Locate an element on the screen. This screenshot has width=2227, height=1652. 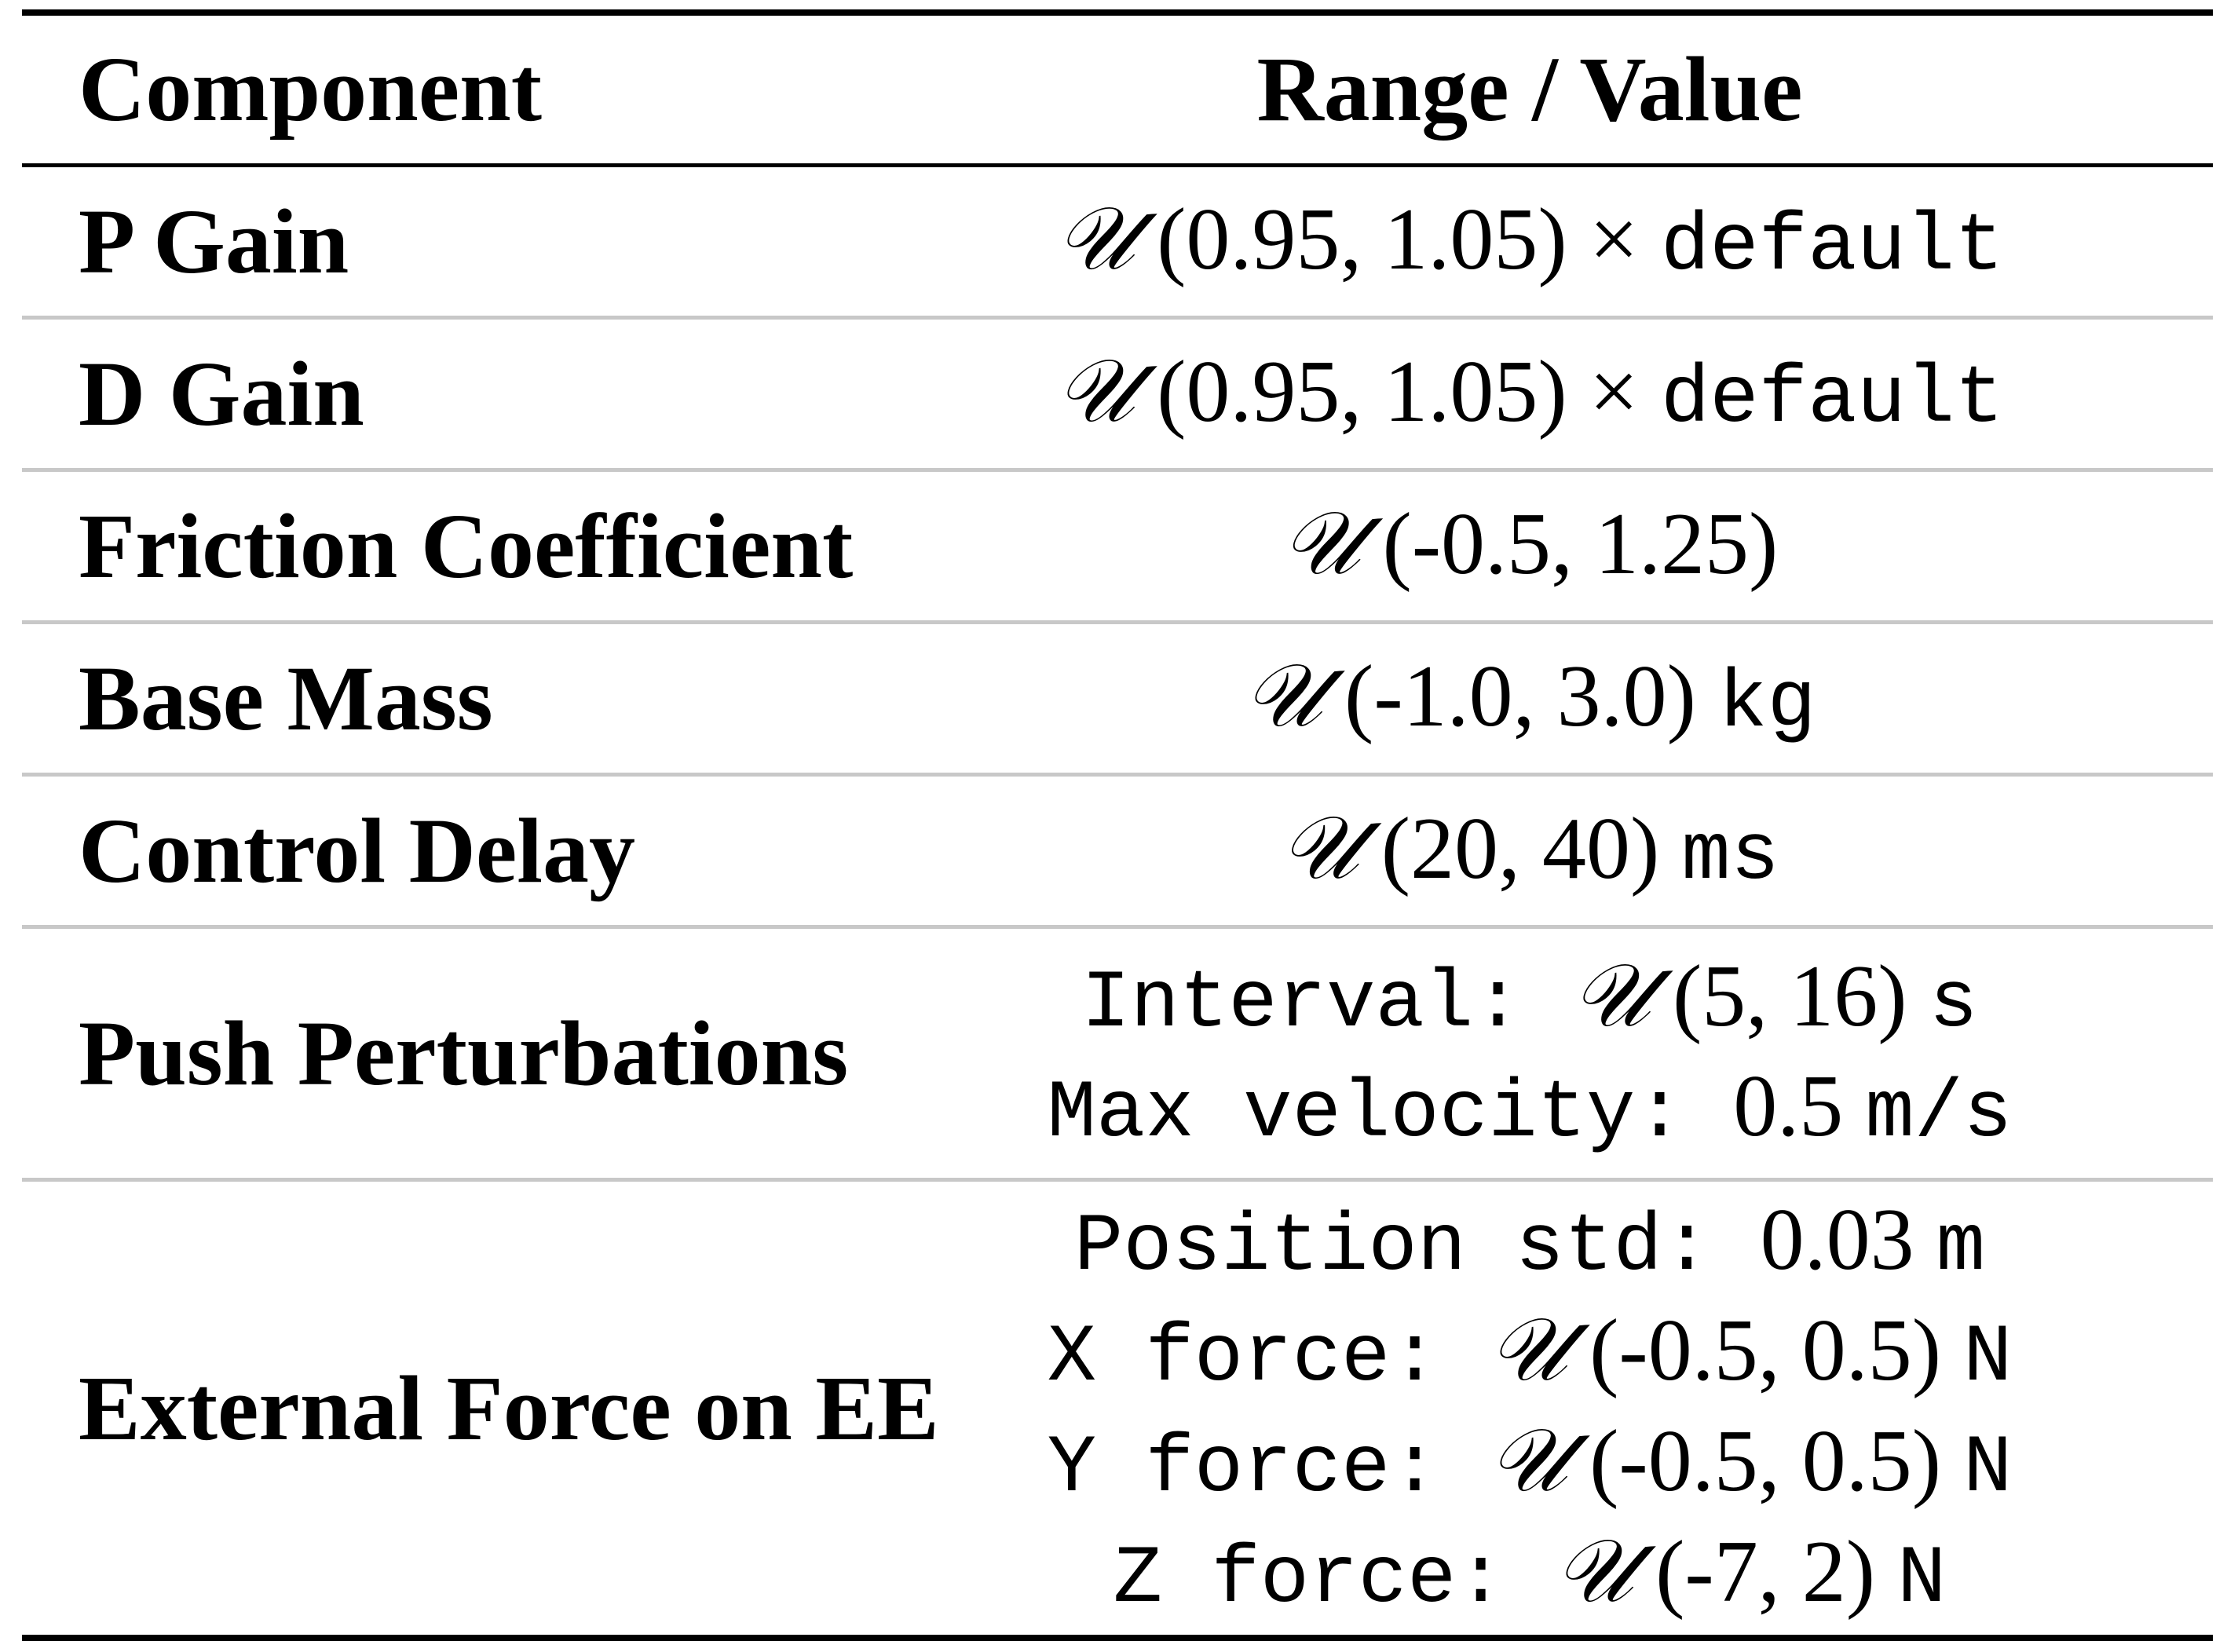
value-unit: m/s is located at coordinates (1939, 1114).